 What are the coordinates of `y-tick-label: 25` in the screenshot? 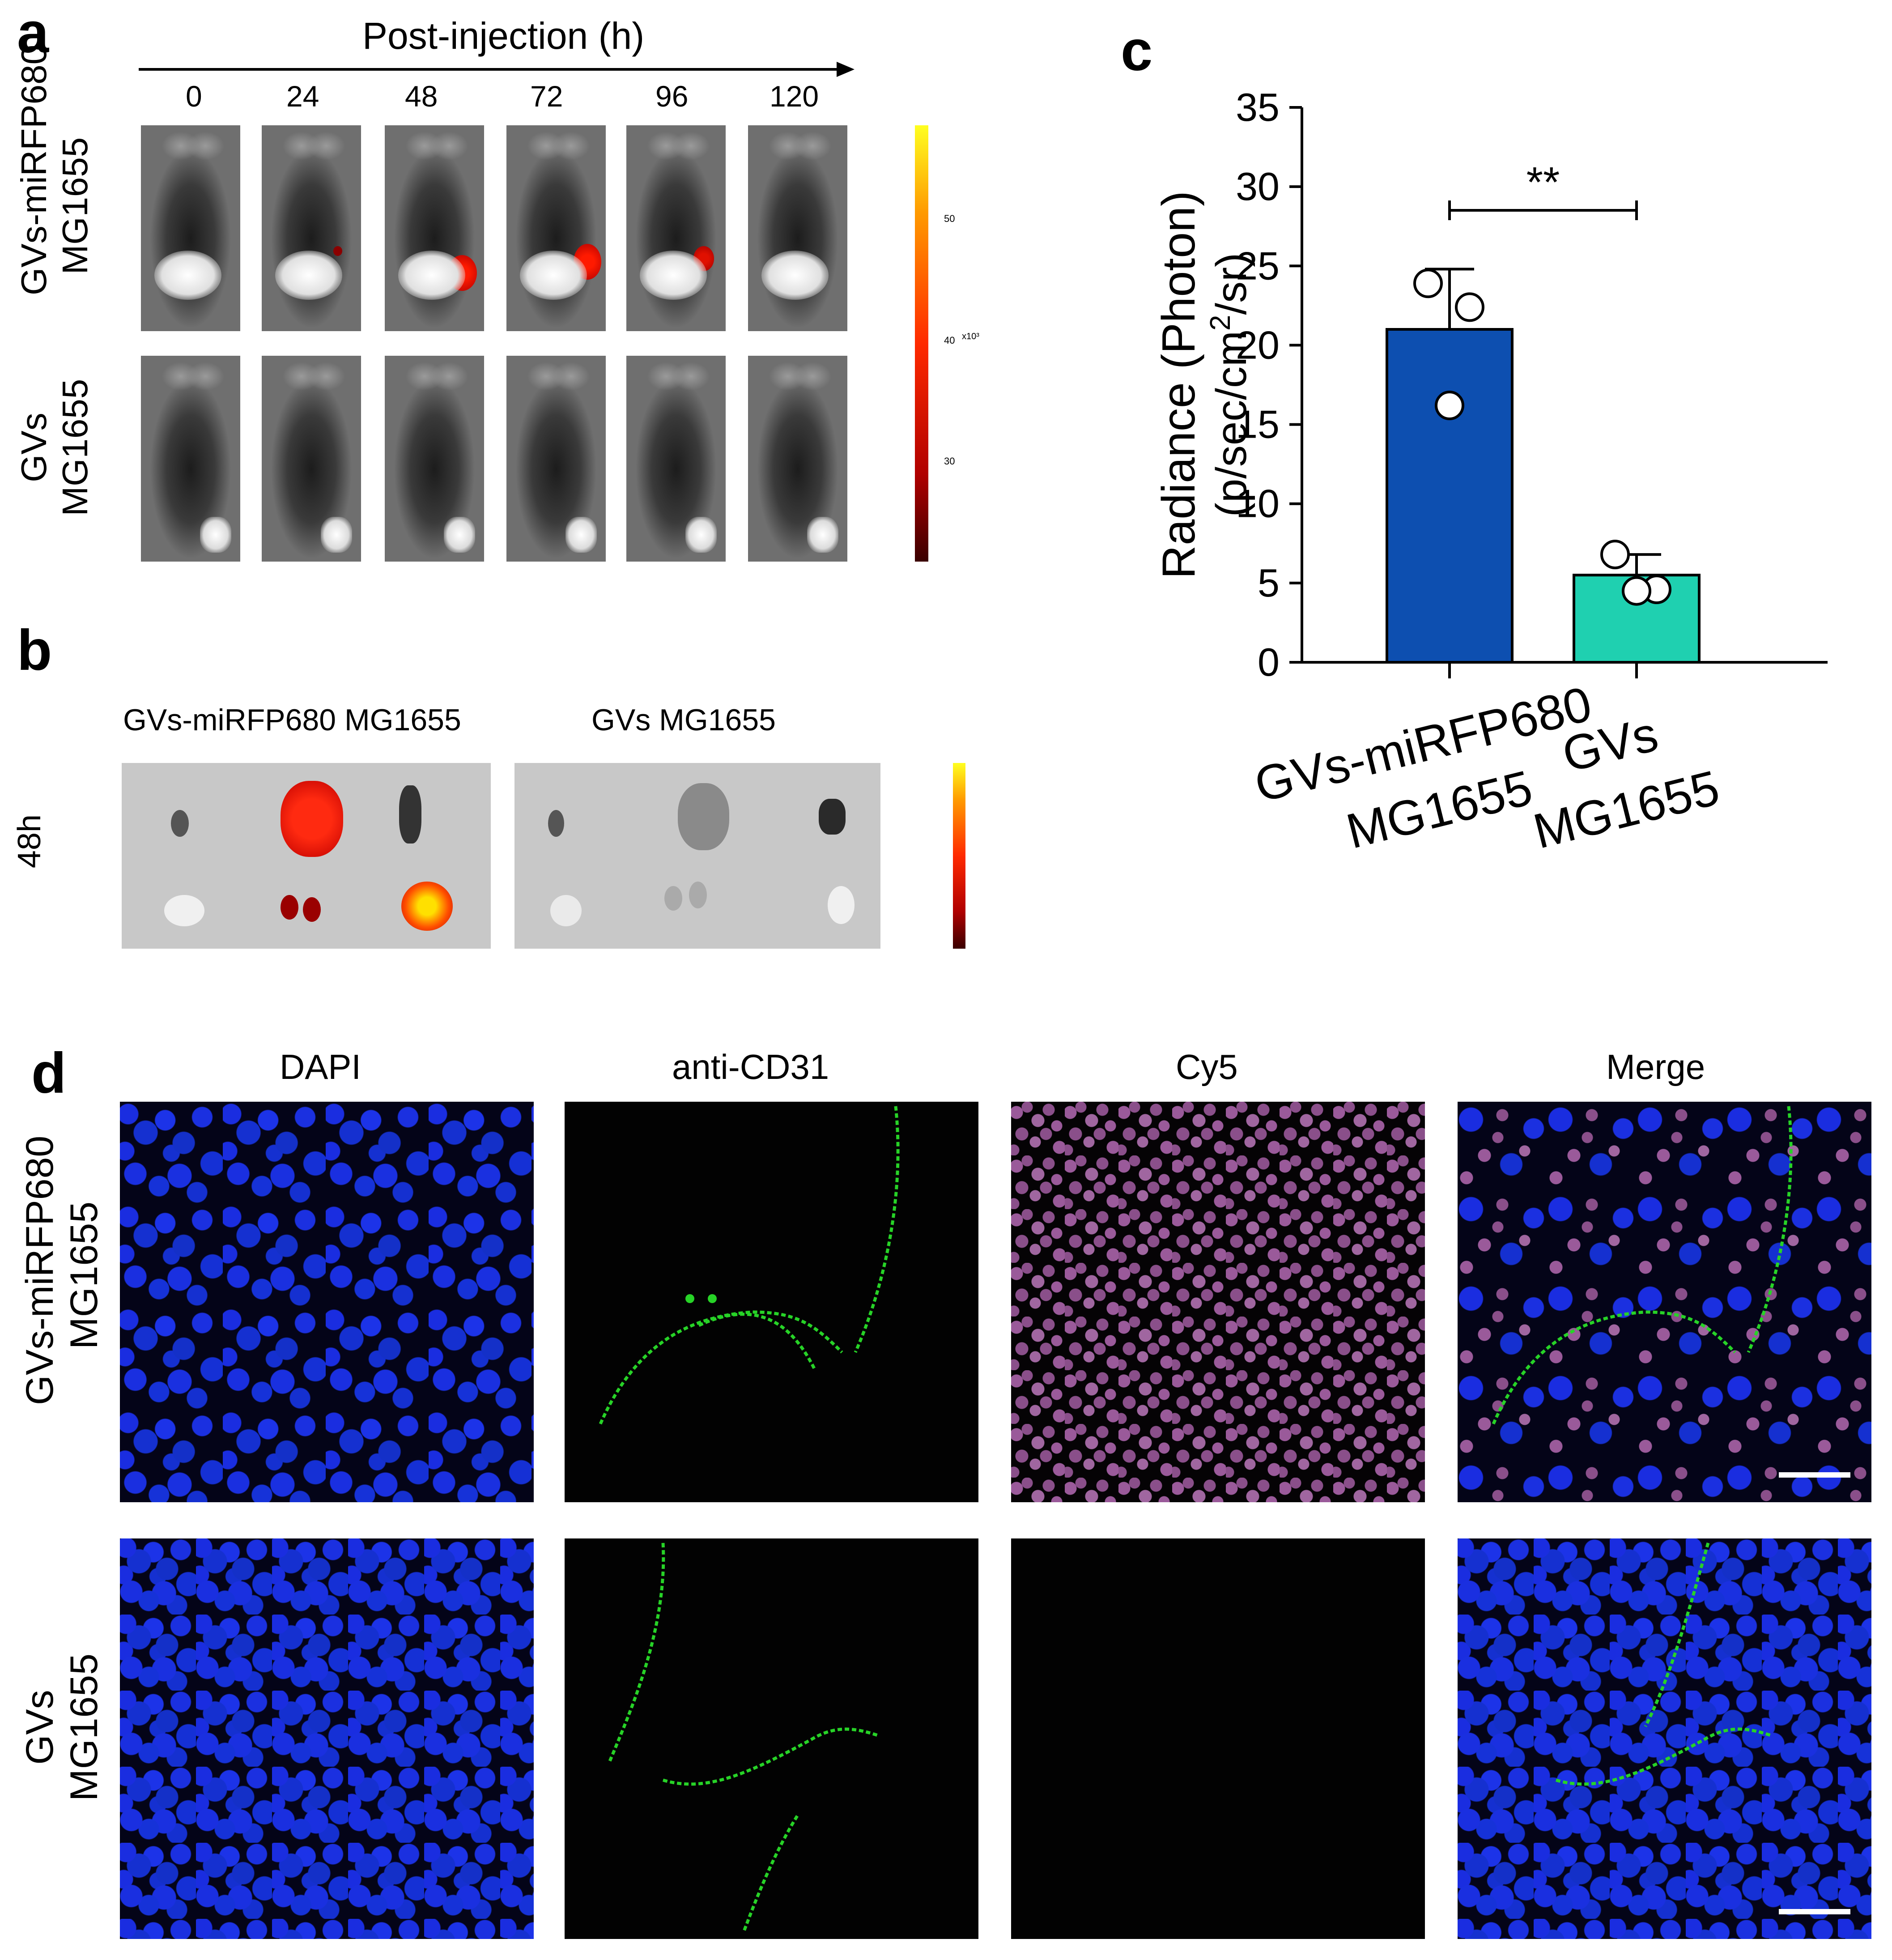 It's located at (1258, 265).